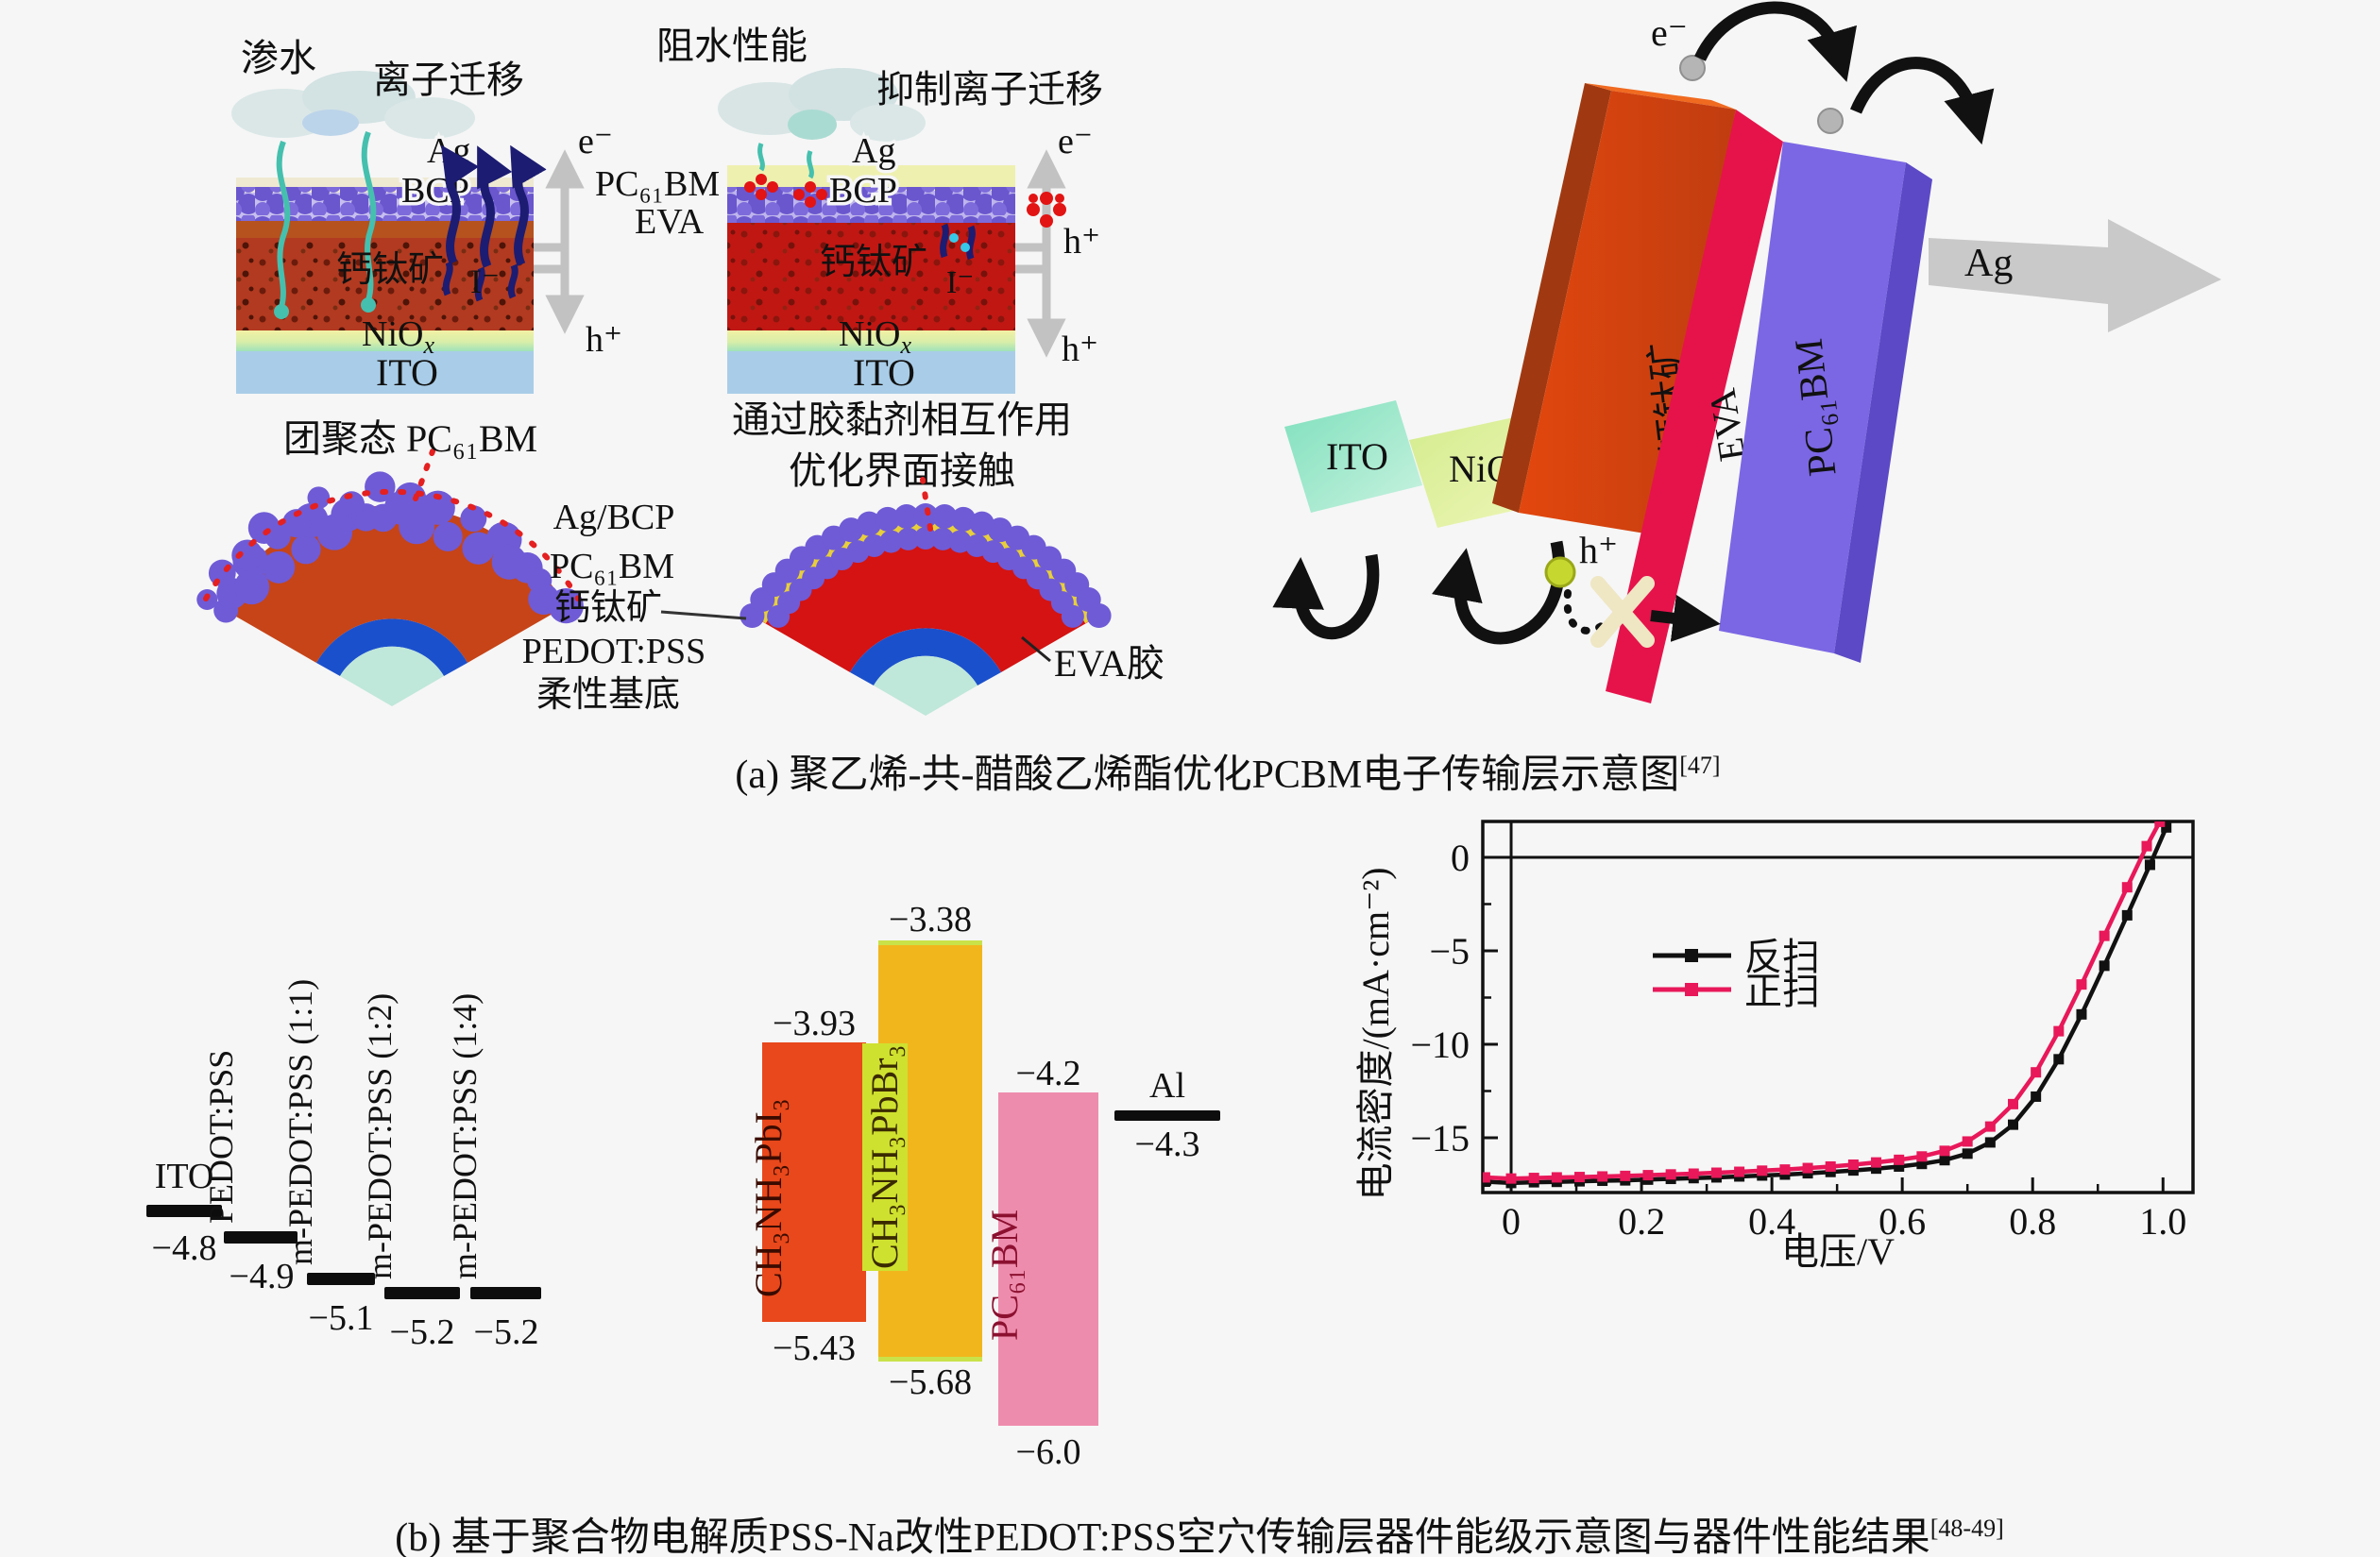 The width and height of the screenshot is (2380, 1557). I want to click on perovskite-slab-top, so click(1660, 96).